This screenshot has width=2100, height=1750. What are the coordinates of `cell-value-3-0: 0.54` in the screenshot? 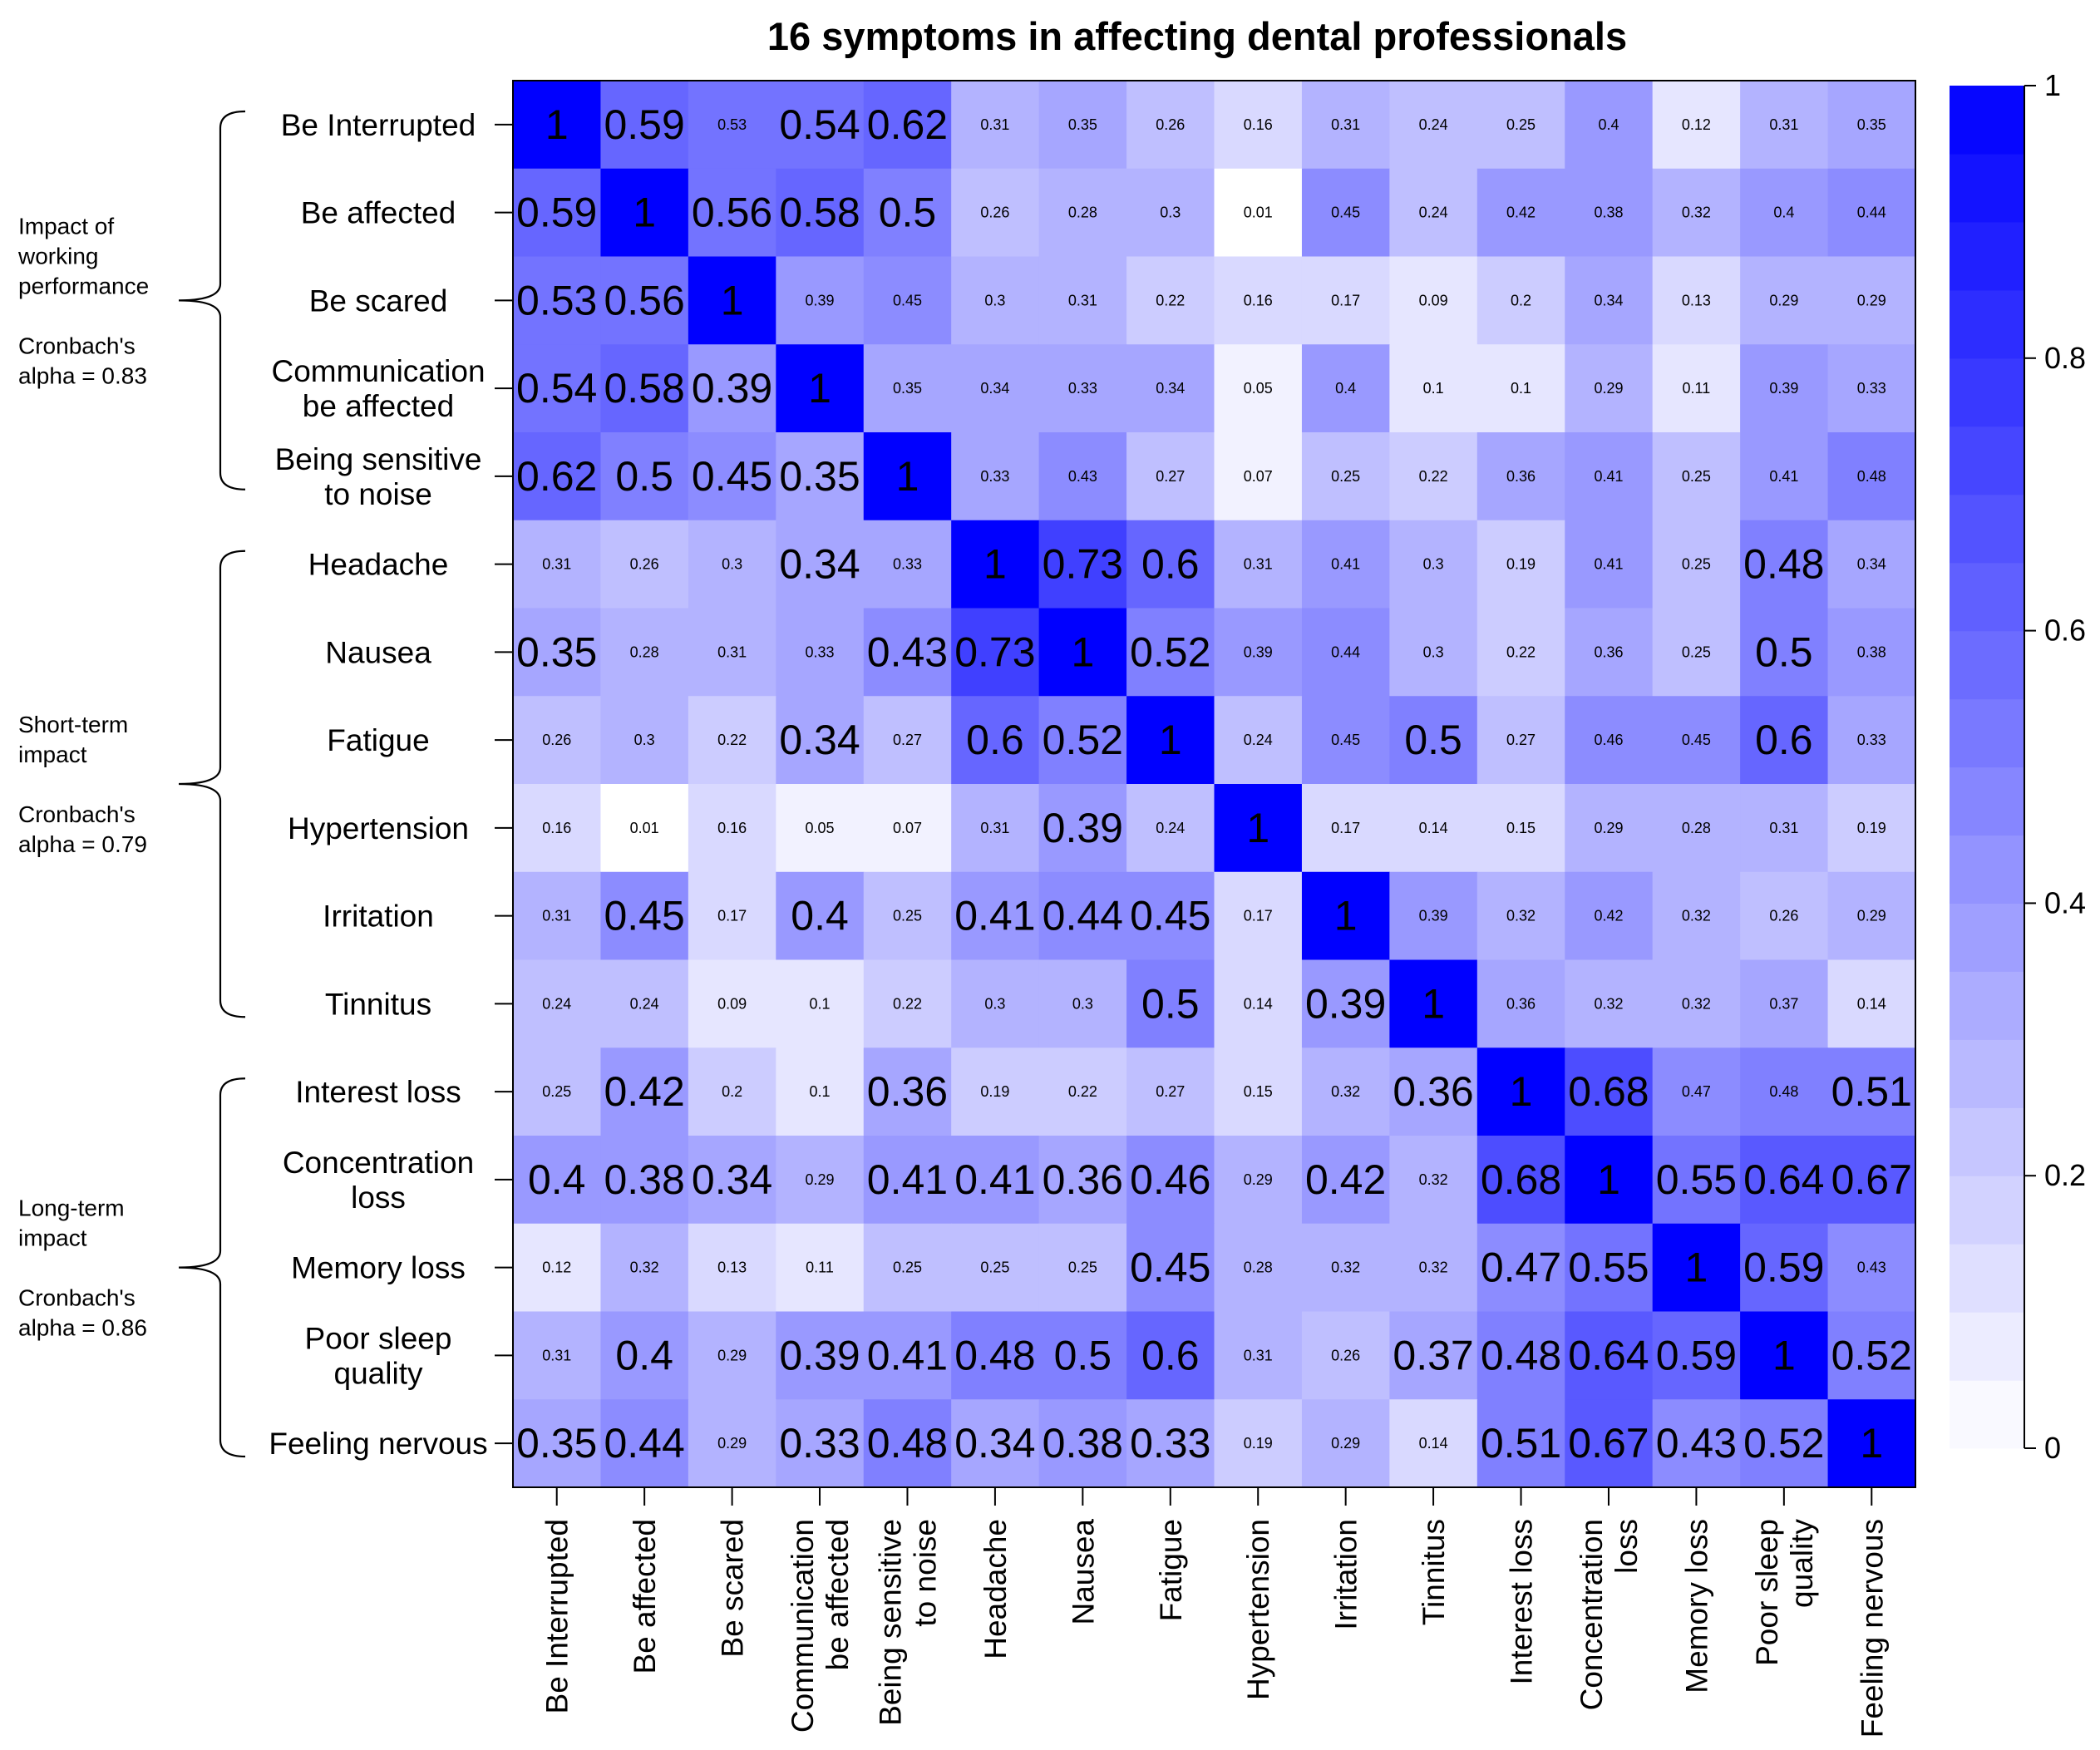 It's located at (556, 388).